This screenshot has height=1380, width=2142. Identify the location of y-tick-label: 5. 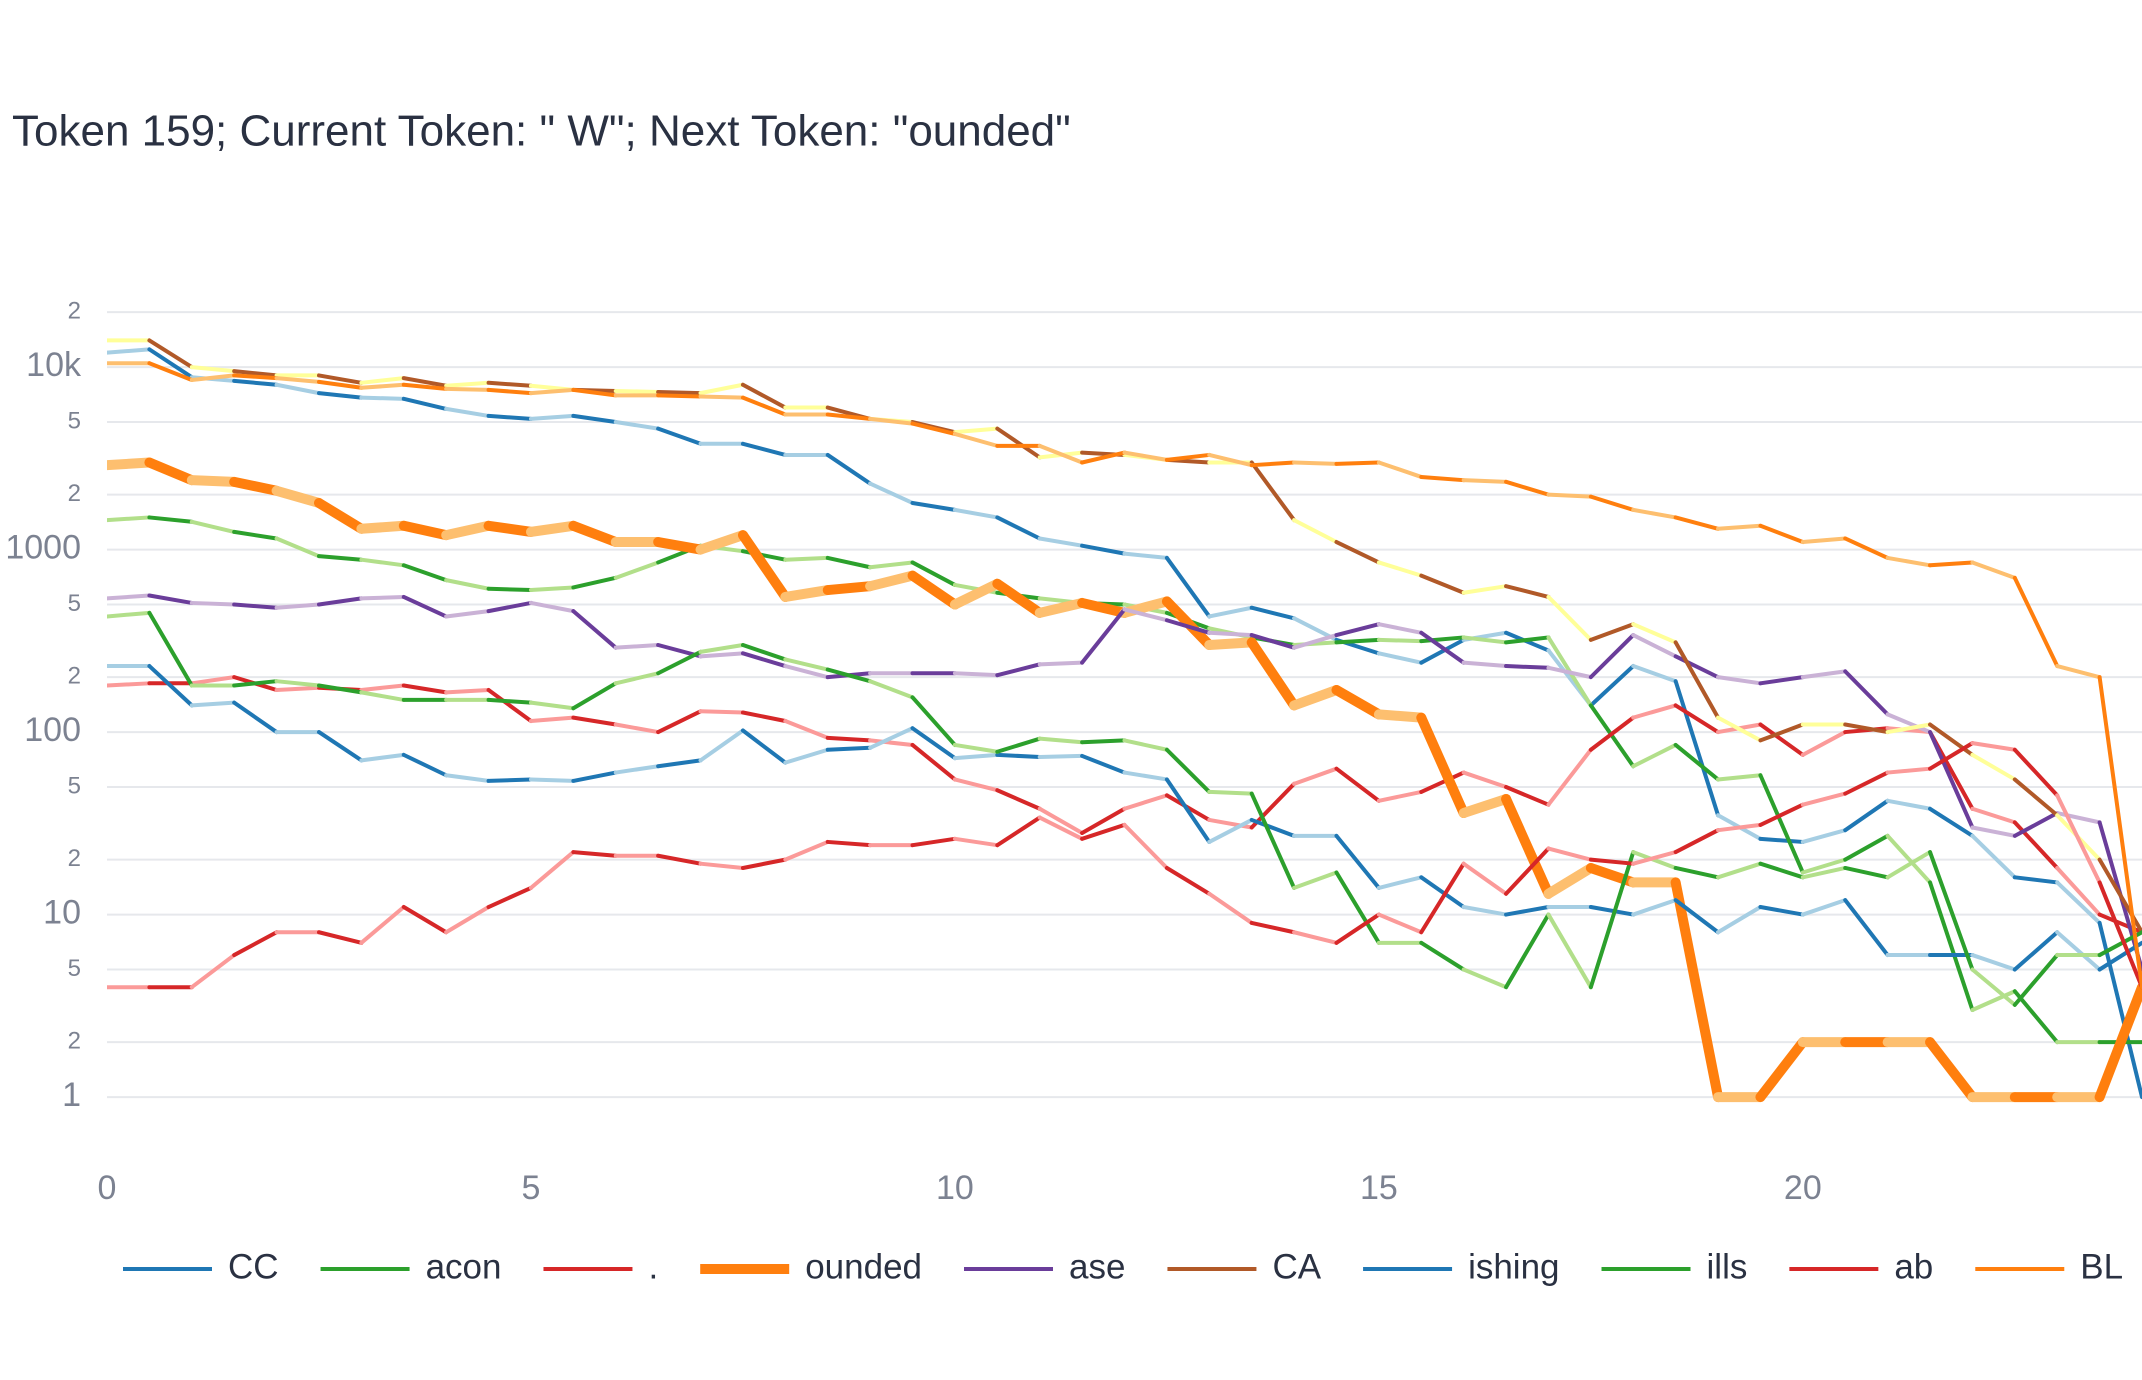
(74, 603).